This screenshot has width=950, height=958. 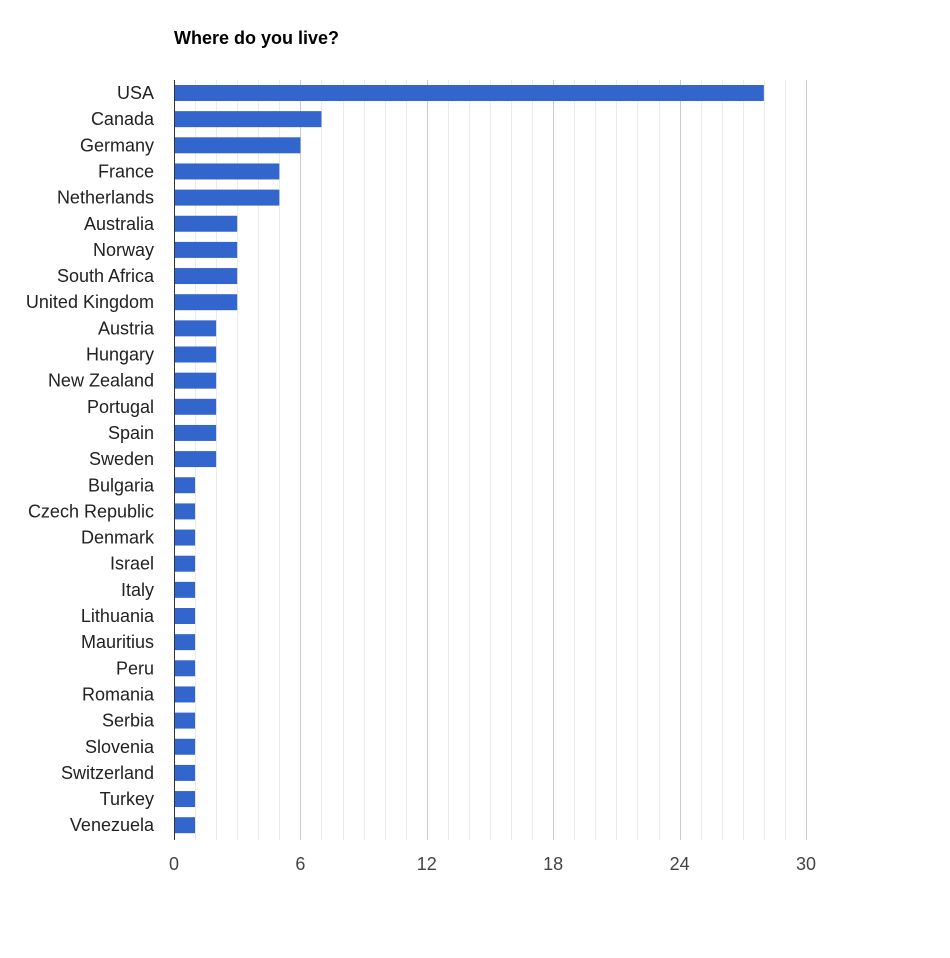 What do you see at coordinates (120, 407) in the screenshot?
I see `category-label: Portugal` at bounding box center [120, 407].